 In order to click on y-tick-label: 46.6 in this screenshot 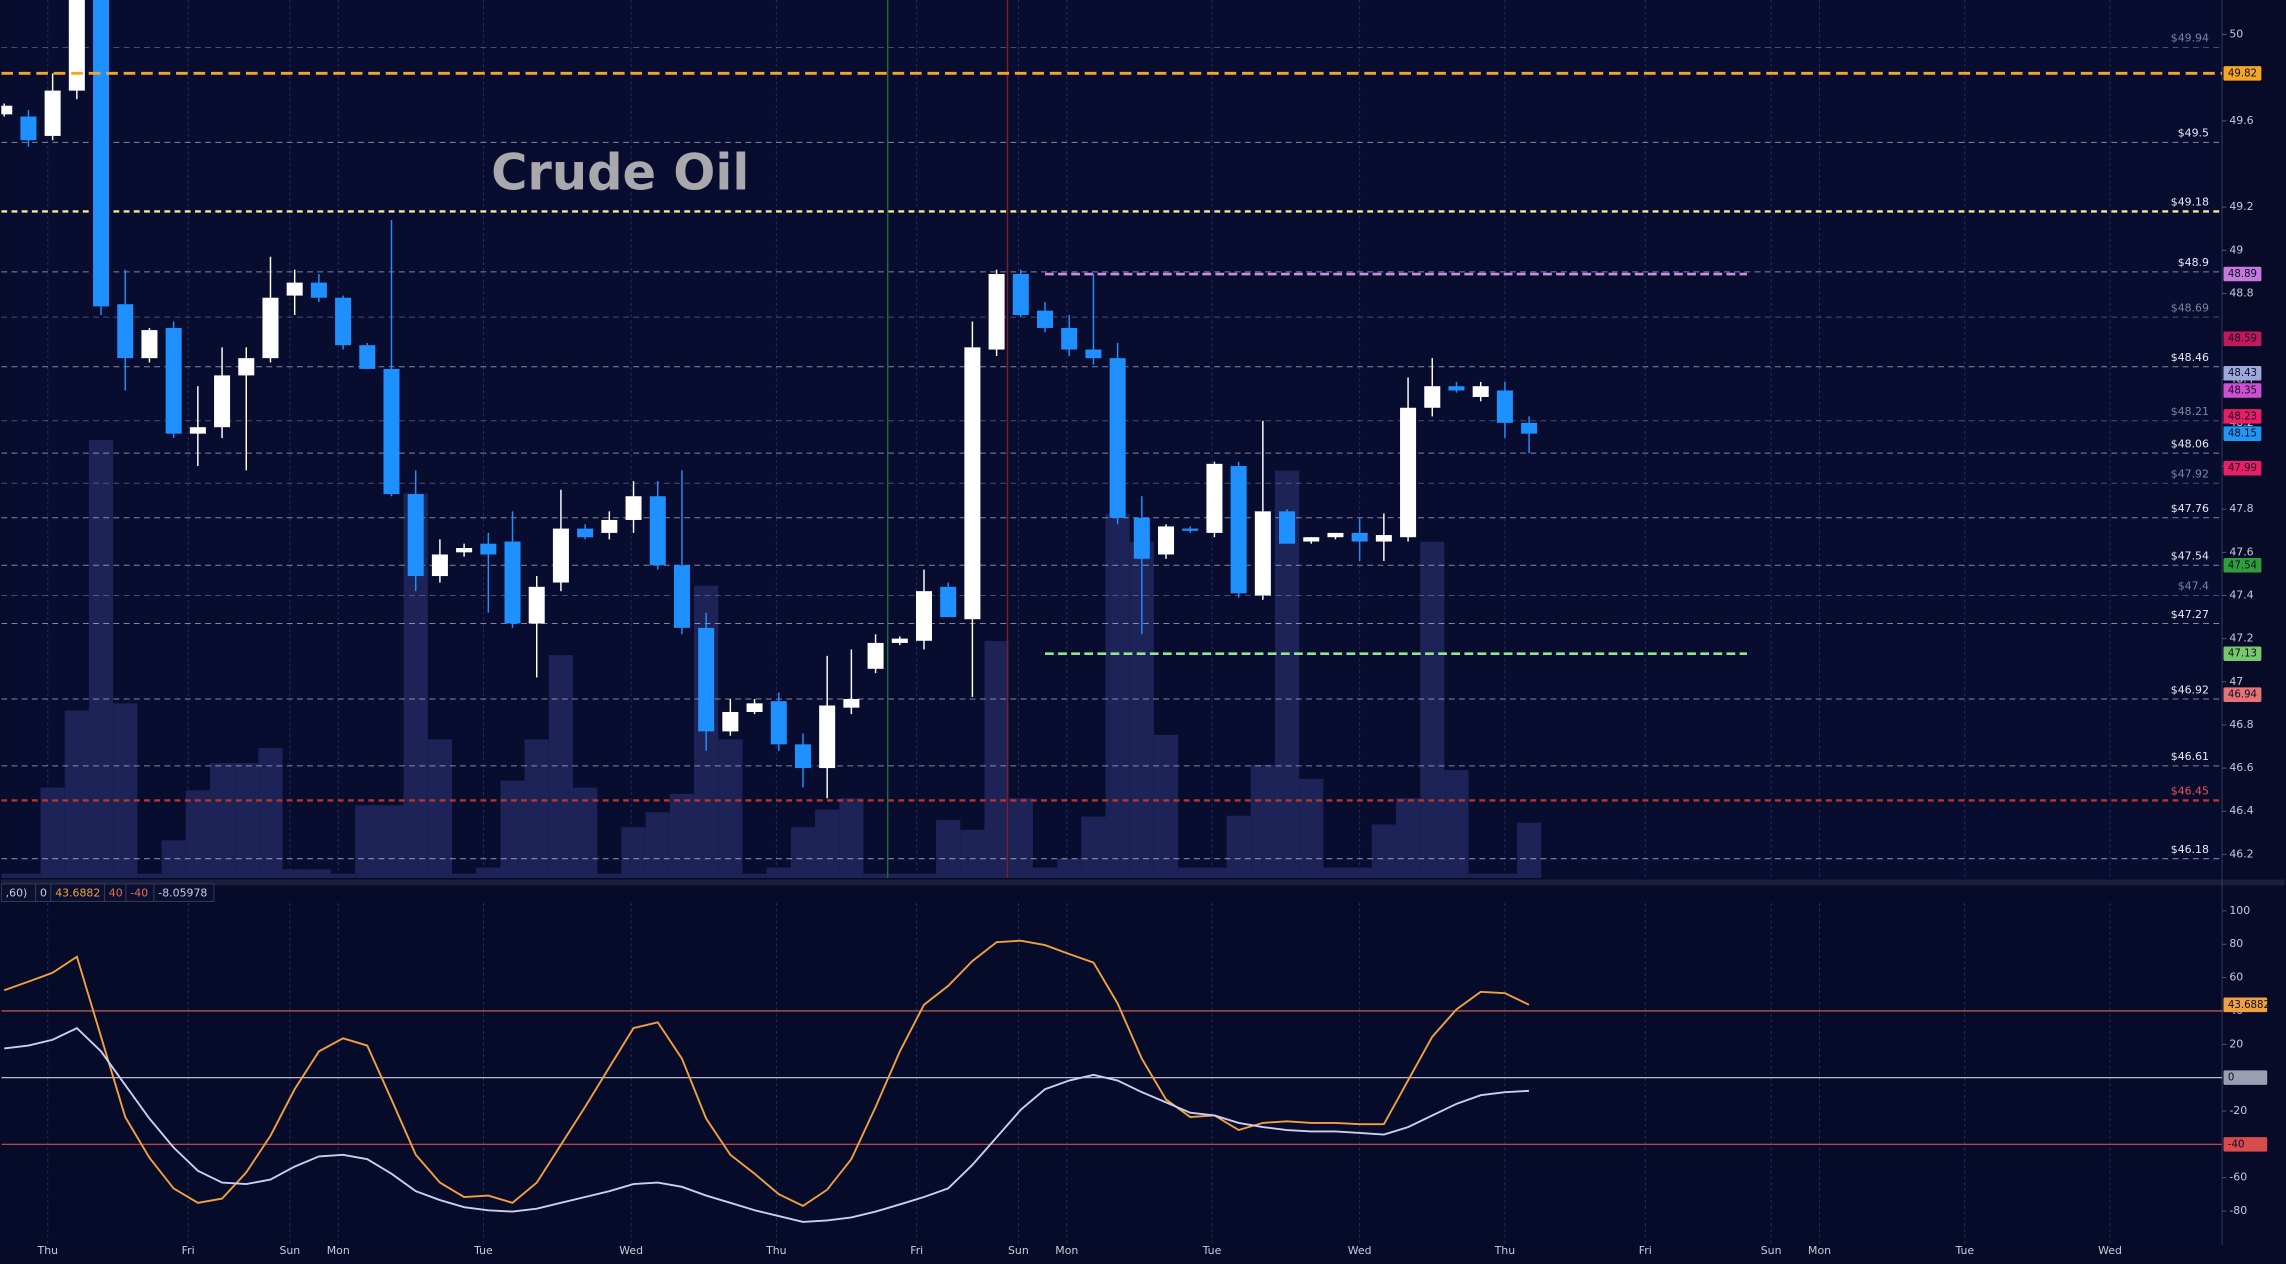, I will do `click(2241, 767)`.